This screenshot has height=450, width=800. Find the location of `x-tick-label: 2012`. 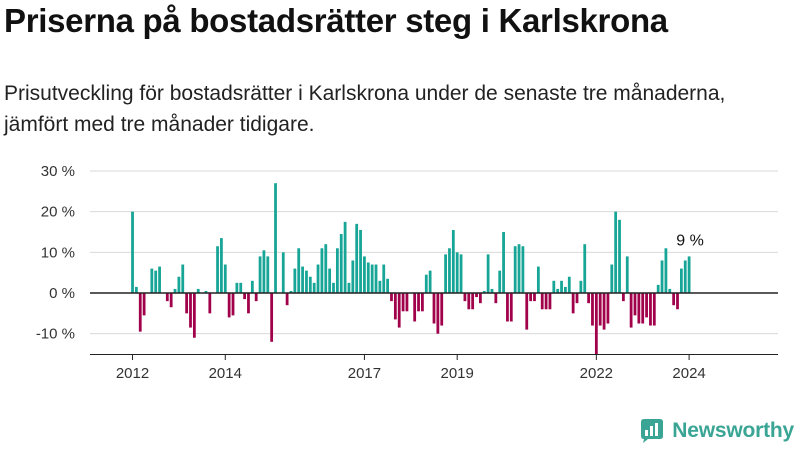

x-tick-label: 2012 is located at coordinates (132, 373).